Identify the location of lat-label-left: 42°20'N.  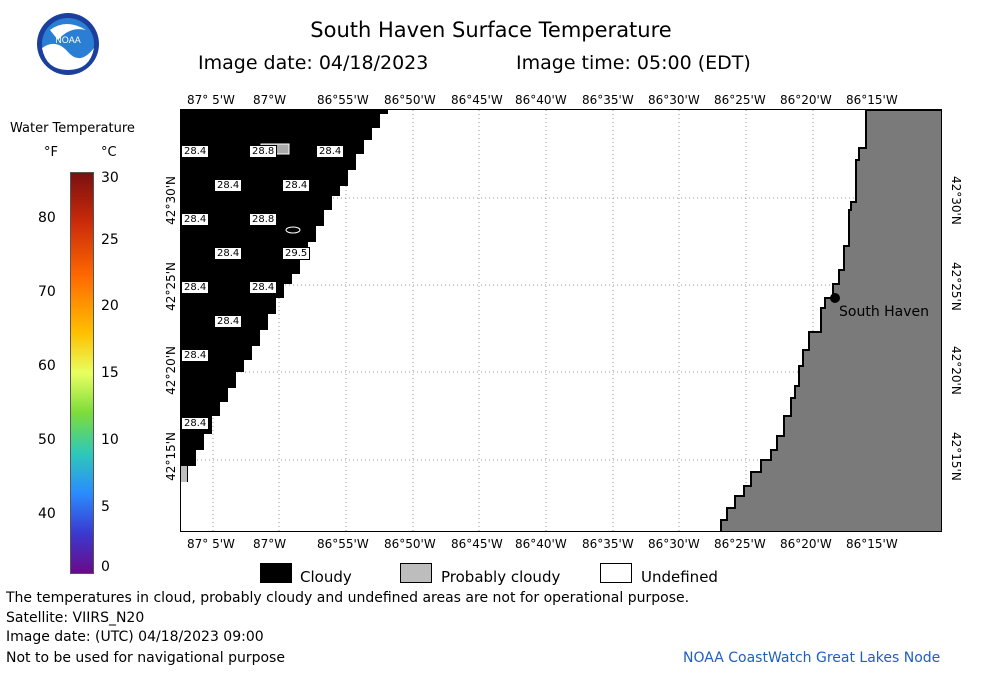
(171, 370).